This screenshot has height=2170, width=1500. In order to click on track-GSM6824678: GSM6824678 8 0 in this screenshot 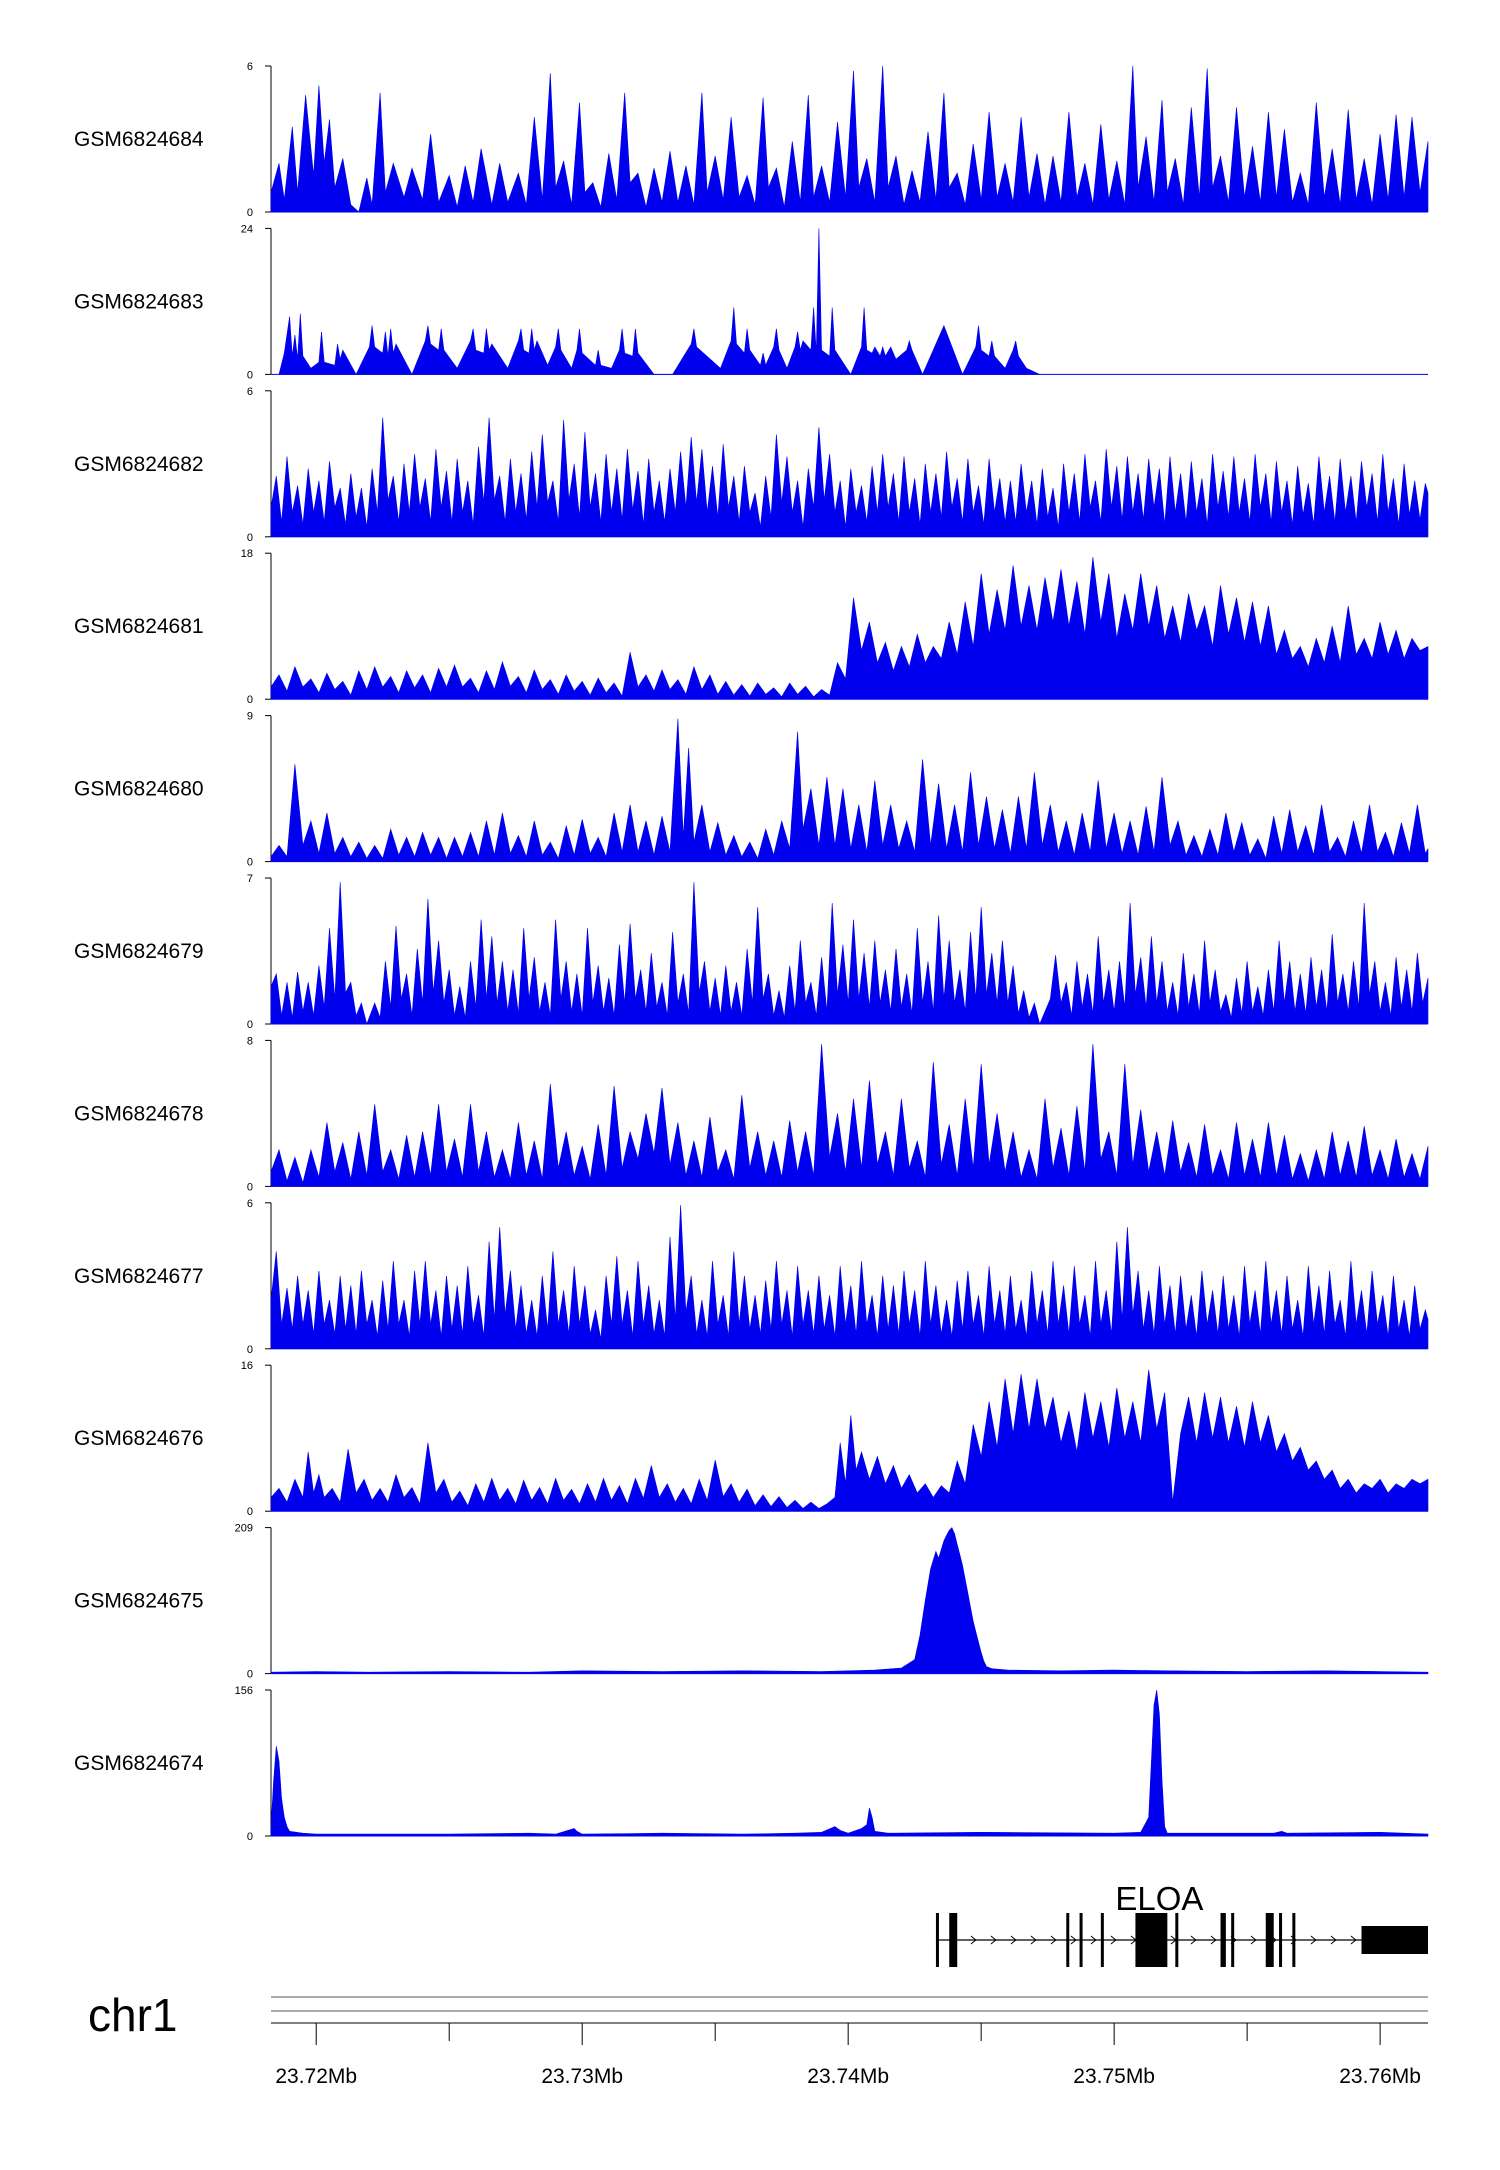, I will do `click(751, 1114)`.